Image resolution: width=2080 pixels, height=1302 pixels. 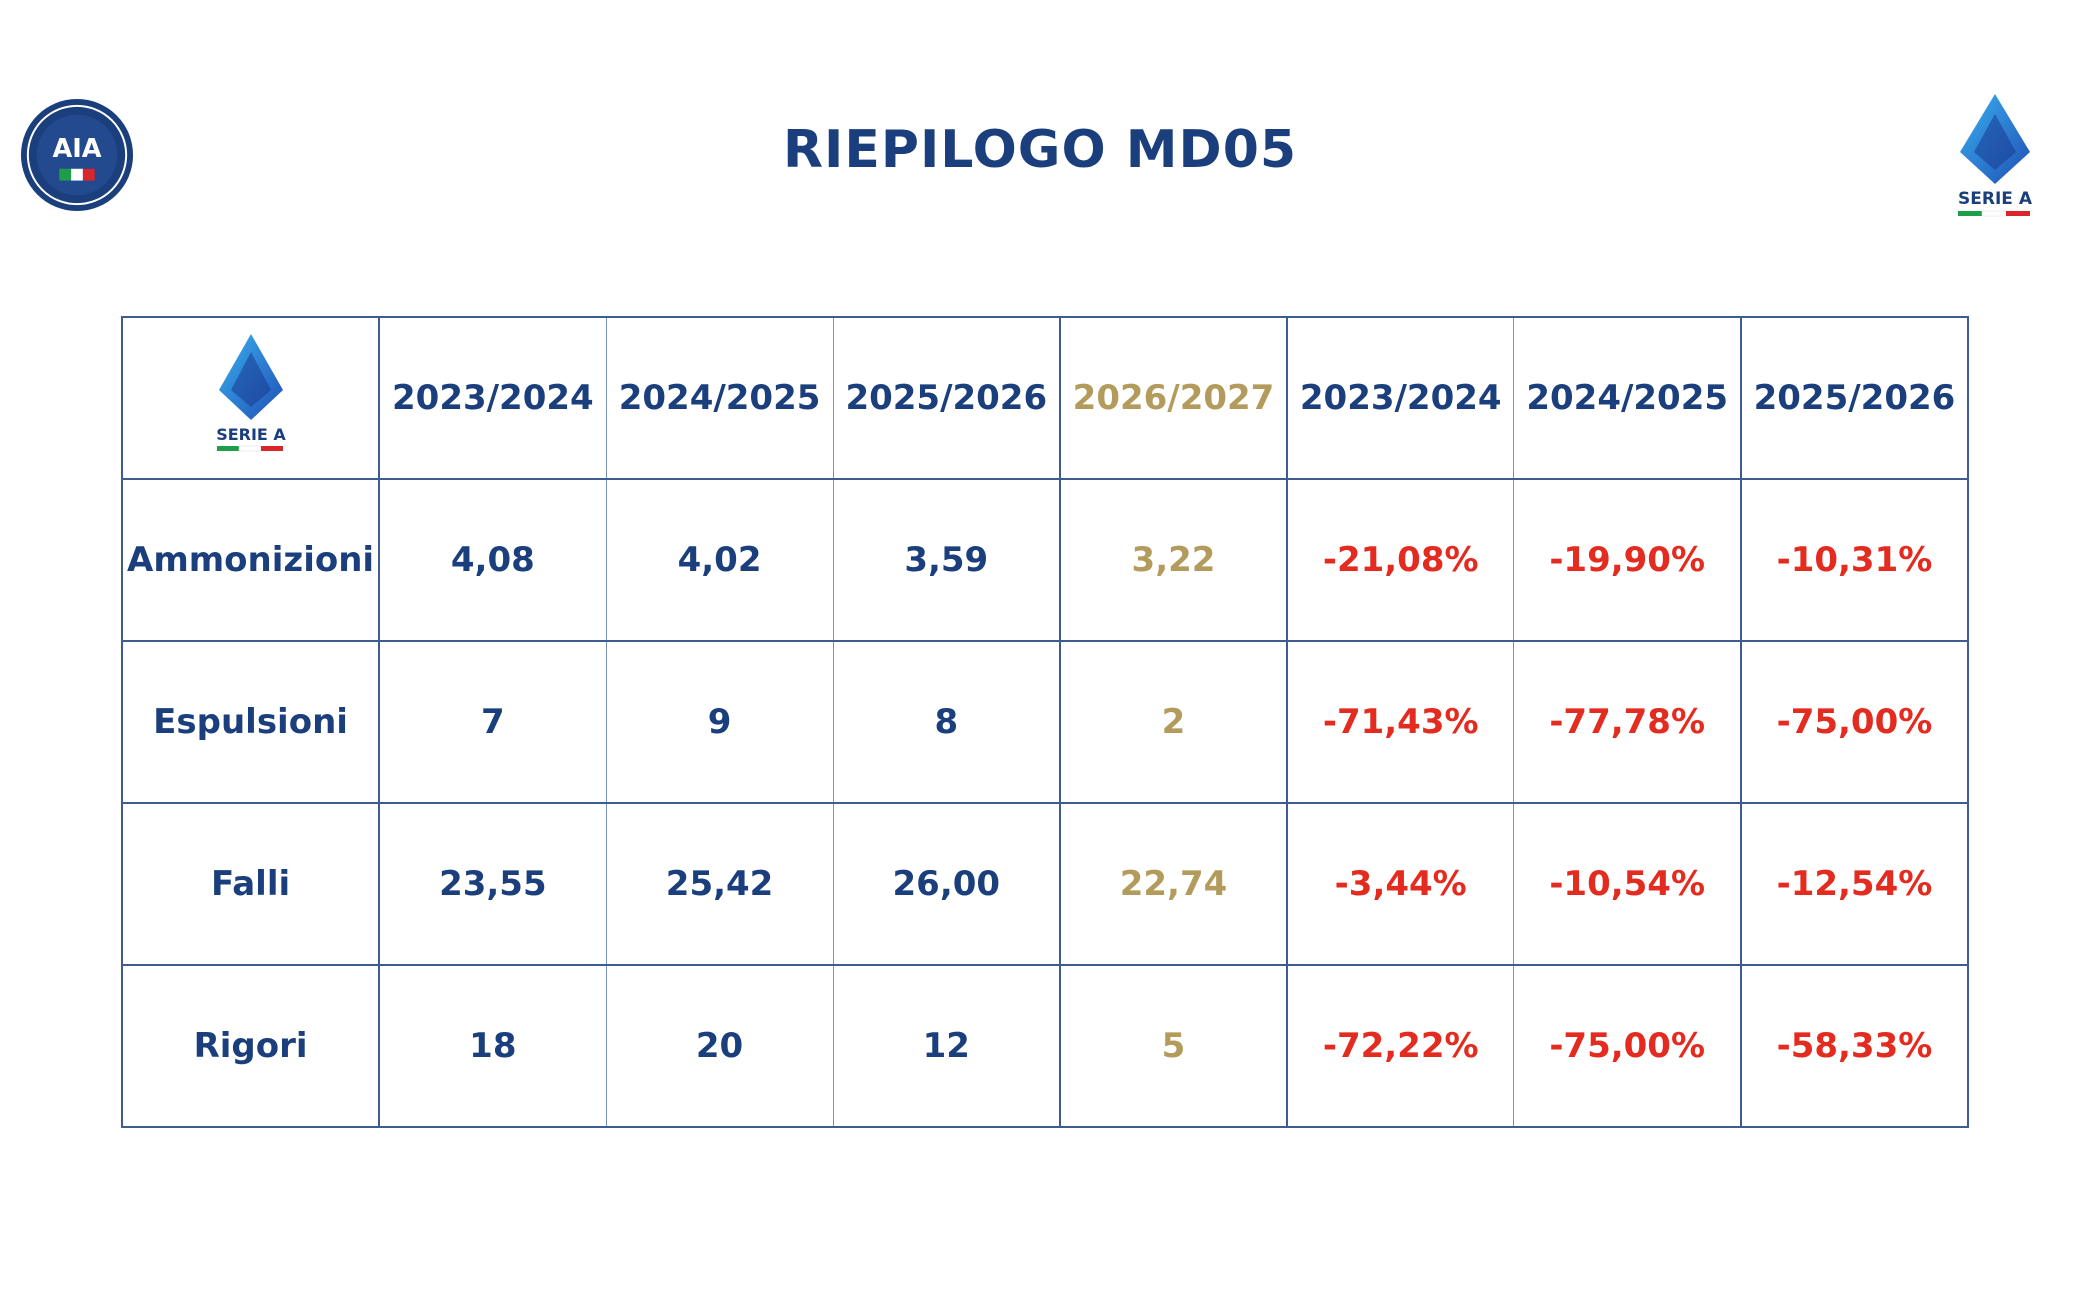 What do you see at coordinates (946, 398) in the screenshot?
I see `header-season: 2025/2026` at bounding box center [946, 398].